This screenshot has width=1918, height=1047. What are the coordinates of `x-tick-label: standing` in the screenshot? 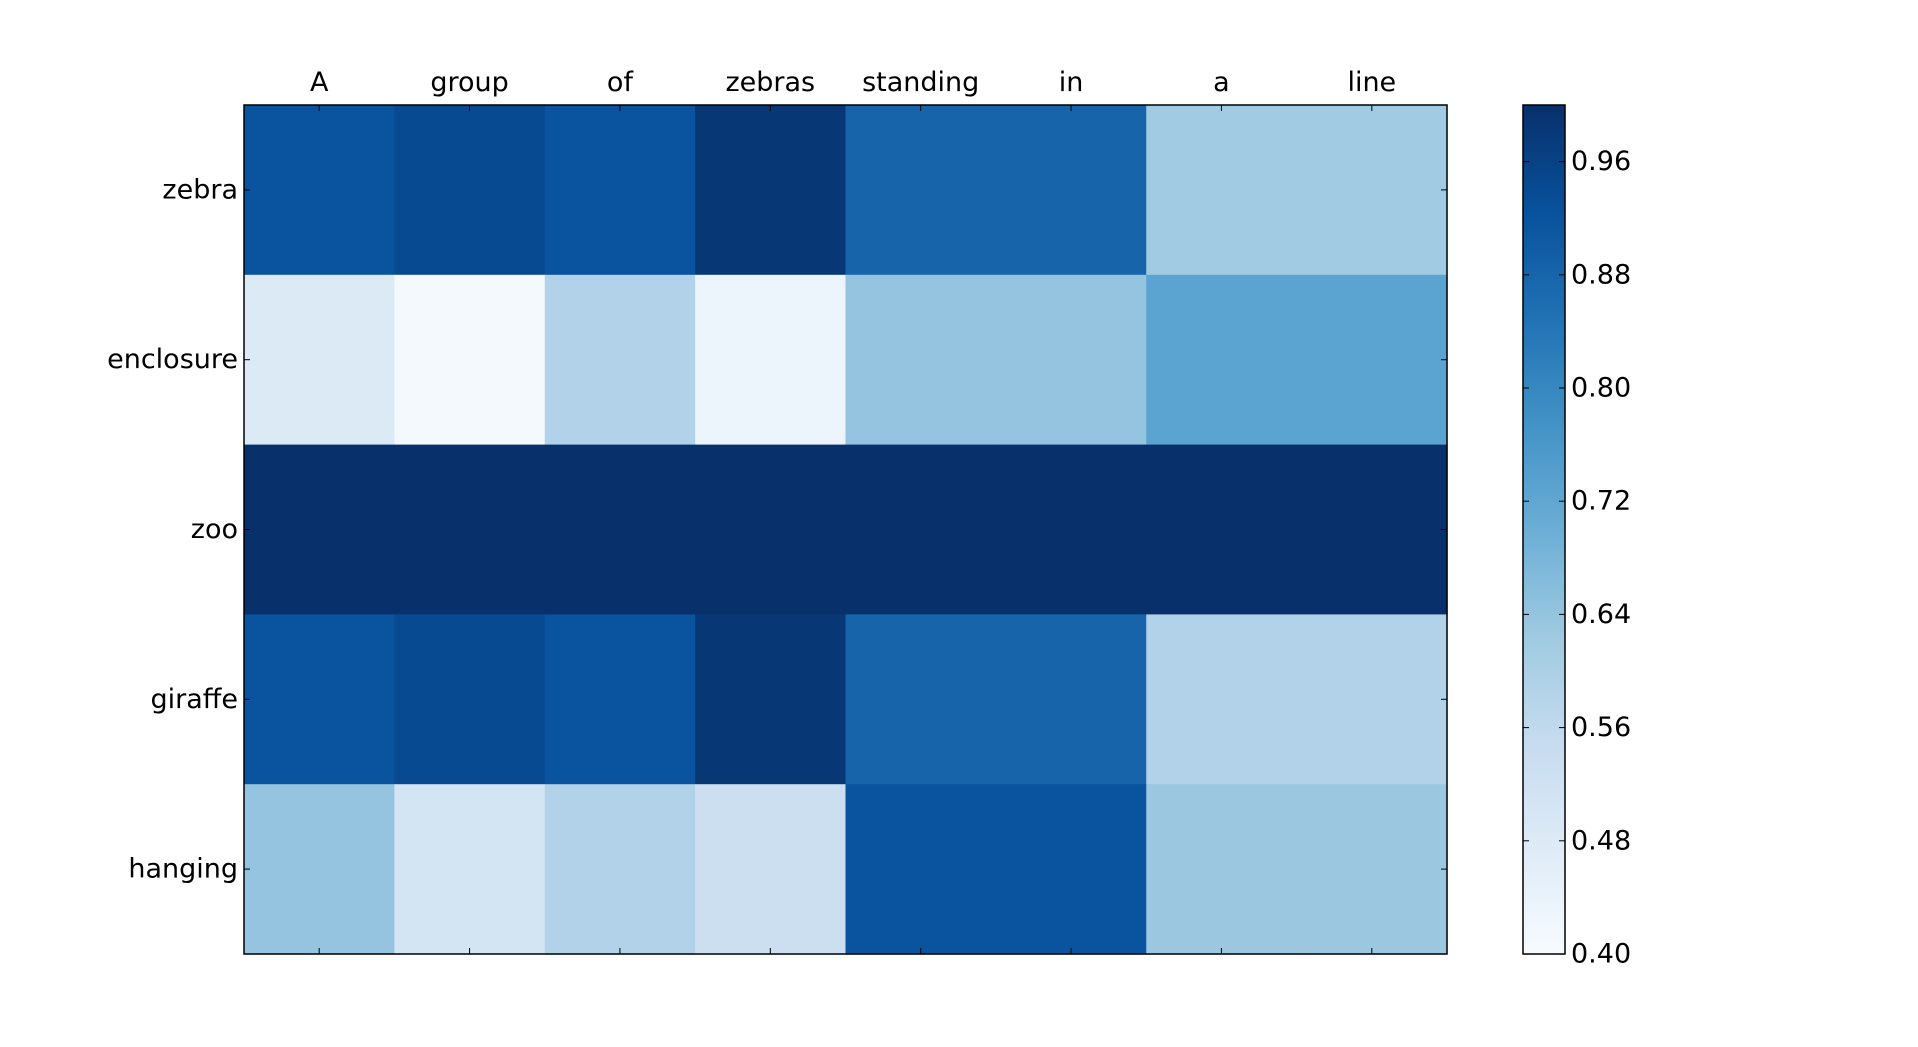 It's located at (920, 82).